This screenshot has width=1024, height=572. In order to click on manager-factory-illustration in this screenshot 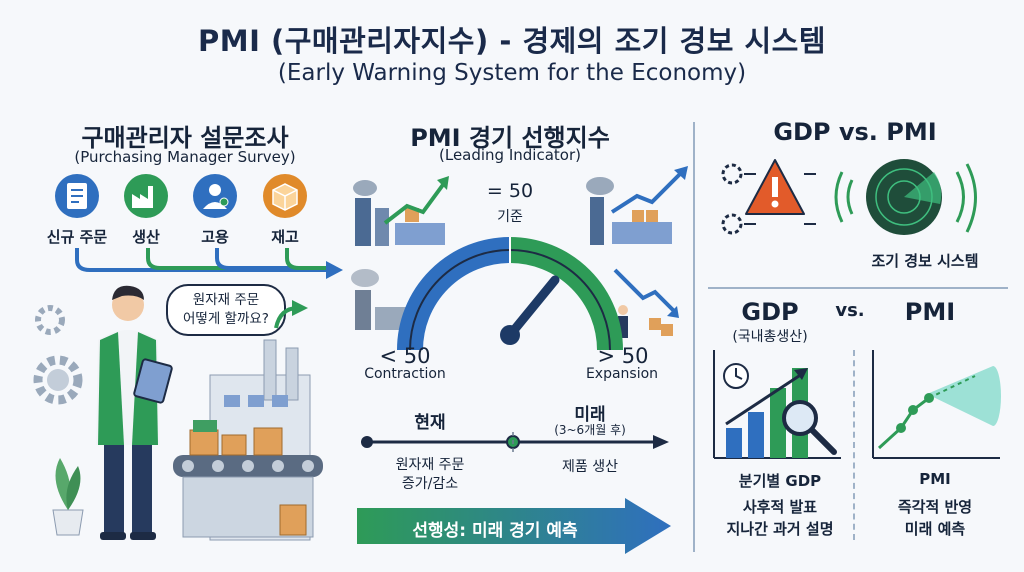, I will do `click(178, 413)`.